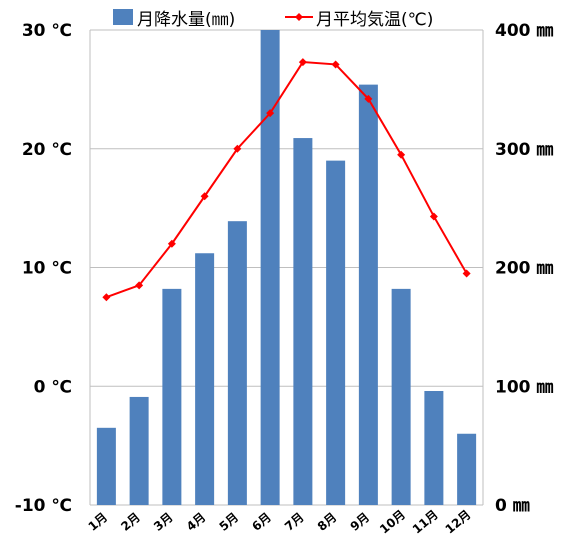 This screenshot has width=568, height=547. Describe the element at coordinates (327, 522) in the screenshot. I see `x-tick-label: 8月` at that location.